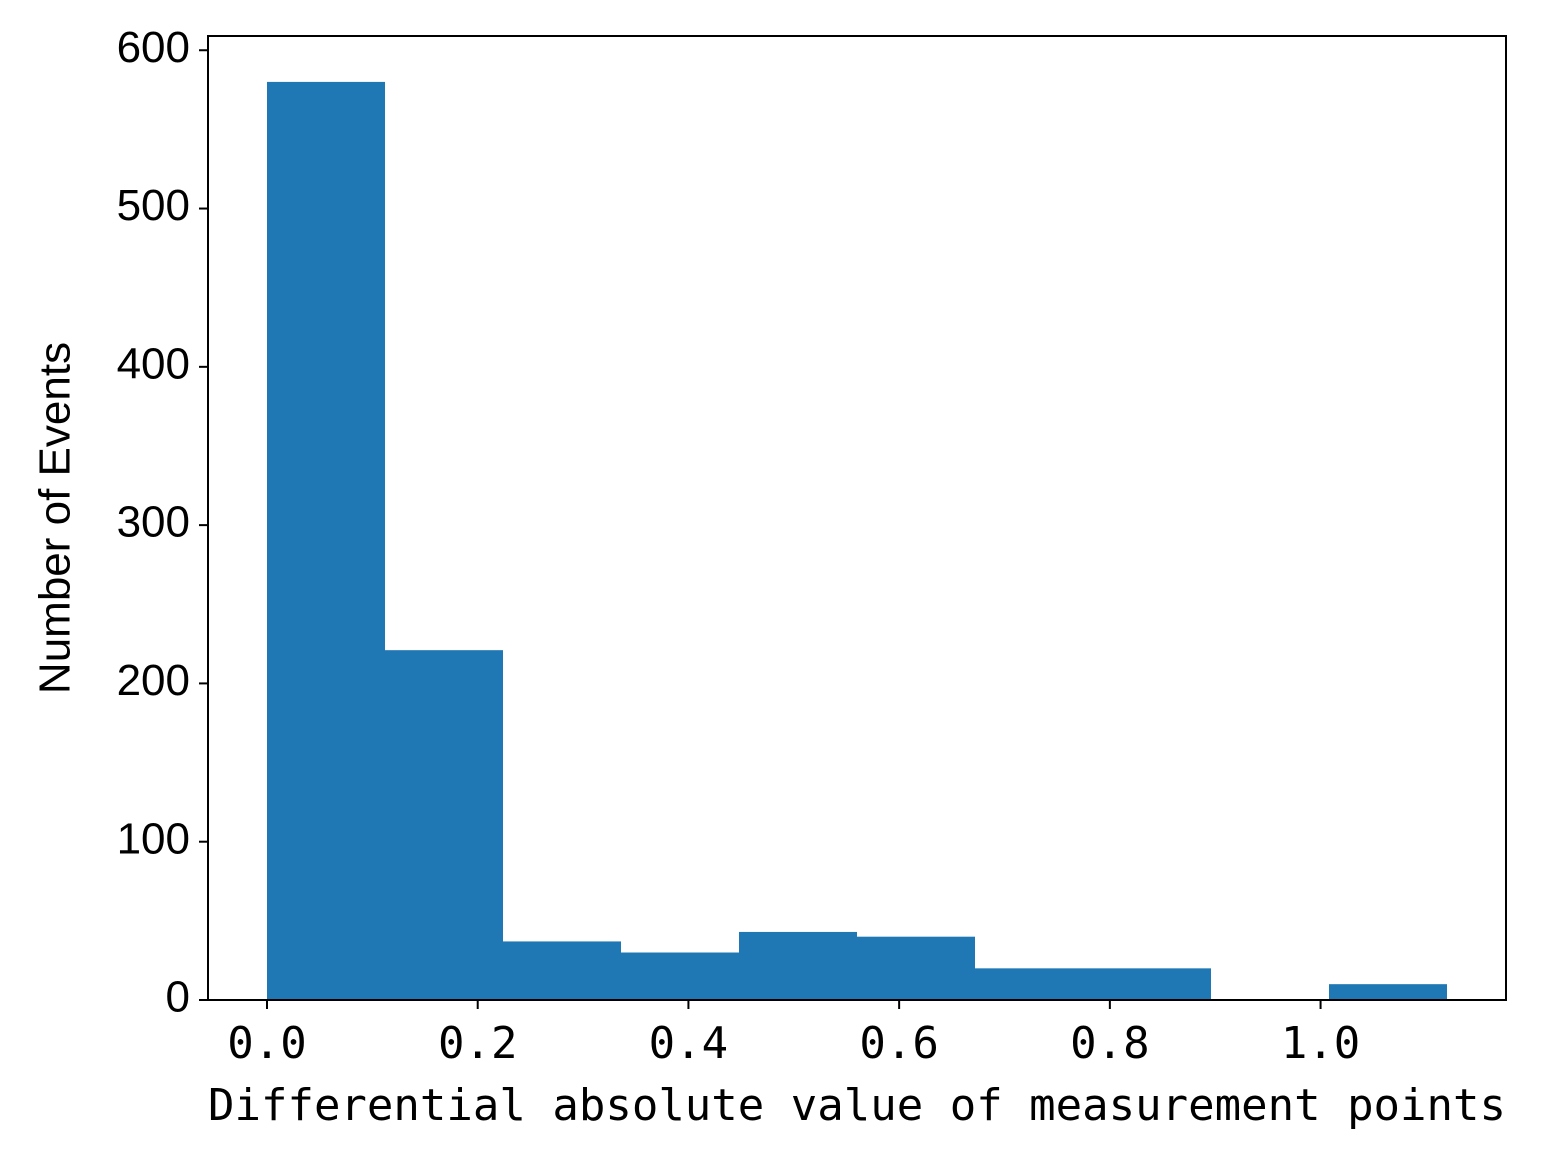 This screenshot has width=1560, height=1156. What do you see at coordinates (1320, 1043) in the screenshot?
I see `x-tick-label: 1.0` at bounding box center [1320, 1043].